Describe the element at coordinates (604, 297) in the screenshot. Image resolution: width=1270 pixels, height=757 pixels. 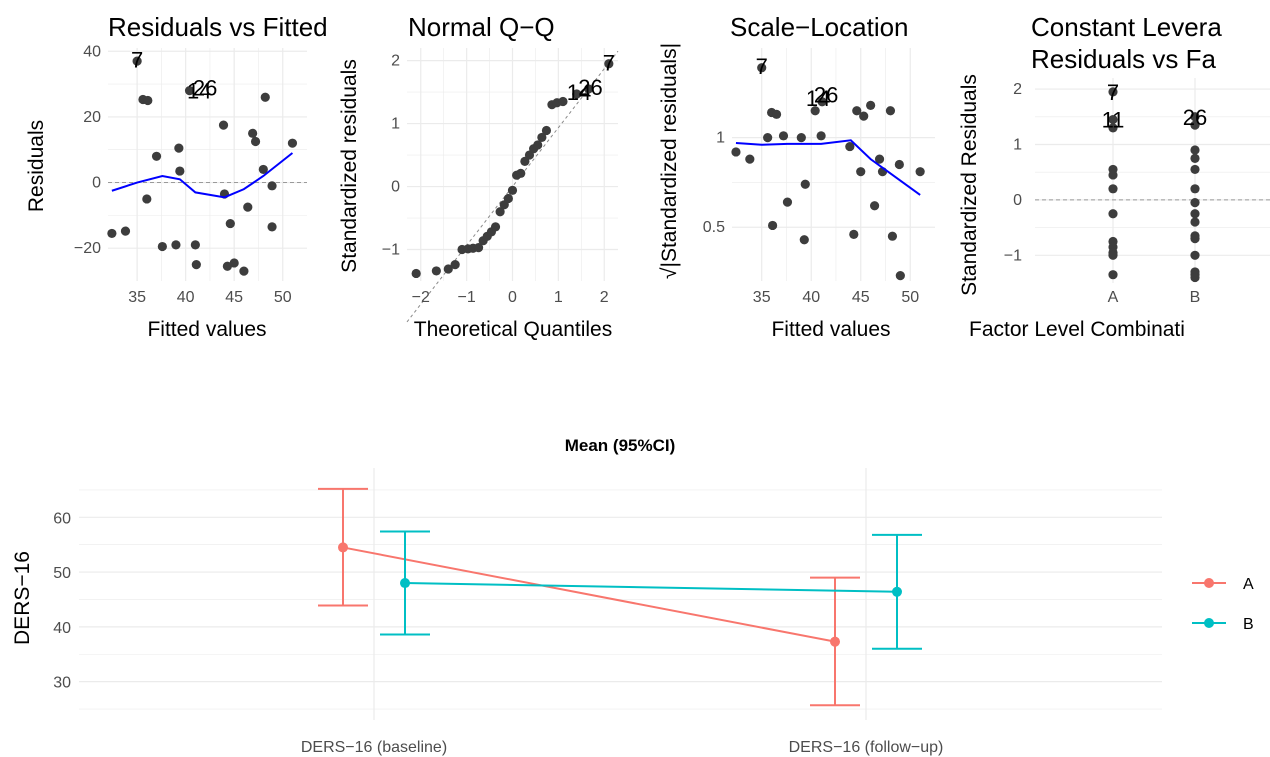
I see `x-tick-label: 2` at that location.